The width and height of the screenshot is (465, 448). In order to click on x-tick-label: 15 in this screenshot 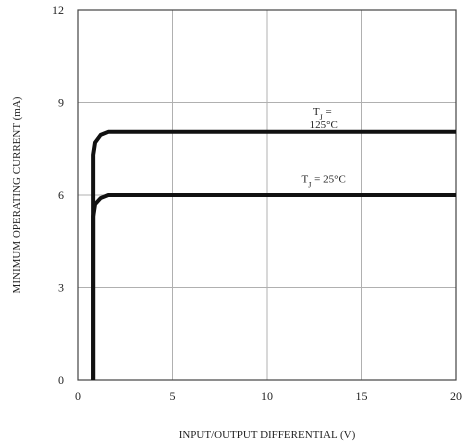, I will do `click(362, 396)`.